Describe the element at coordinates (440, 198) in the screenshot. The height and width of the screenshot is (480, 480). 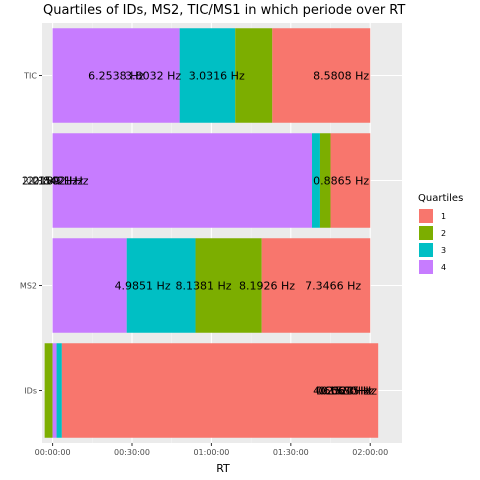
I see `legend-title: Quartiles` at that location.